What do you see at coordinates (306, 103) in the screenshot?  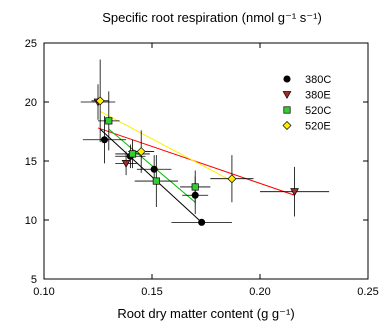 I see `legend: 380C 380E 520C 520E` at bounding box center [306, 103].